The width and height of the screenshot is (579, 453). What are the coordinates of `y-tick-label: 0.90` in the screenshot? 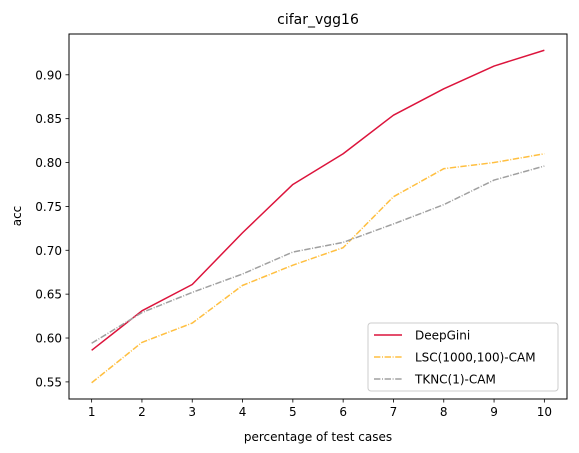 It's located at (48, 75).